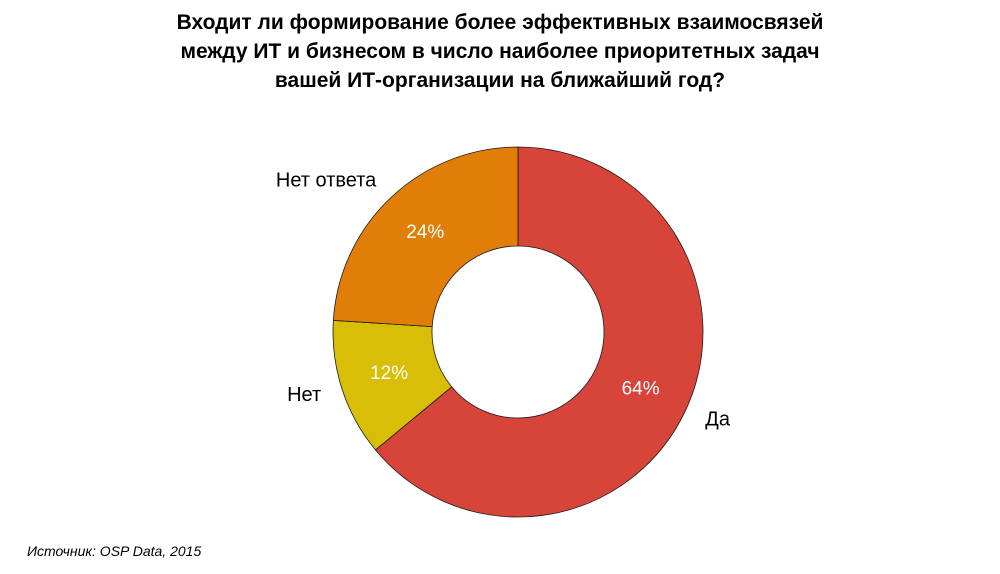 Image resolution: width=1000 pixels, height=574 pixels. I want to click on donut-category-label-1: Нет, so click(304, 395).